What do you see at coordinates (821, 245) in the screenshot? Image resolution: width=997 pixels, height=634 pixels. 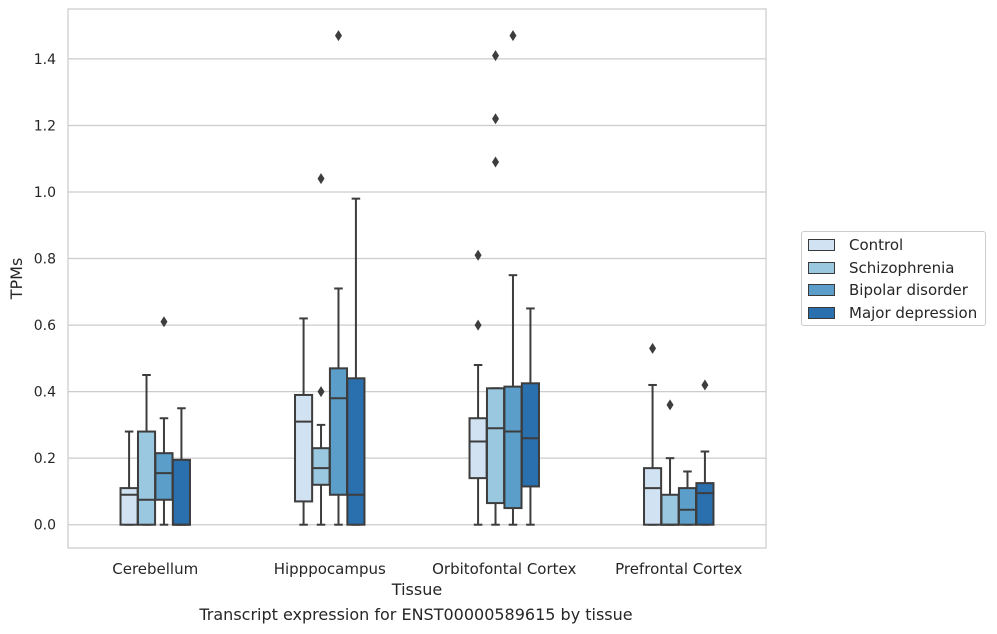 I see `legend-swatch-control` at bounding box center [821, 245].